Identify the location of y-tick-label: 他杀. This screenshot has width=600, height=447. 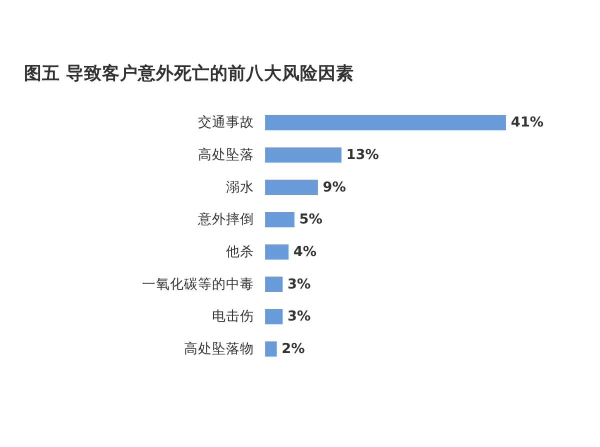
(240, 252).